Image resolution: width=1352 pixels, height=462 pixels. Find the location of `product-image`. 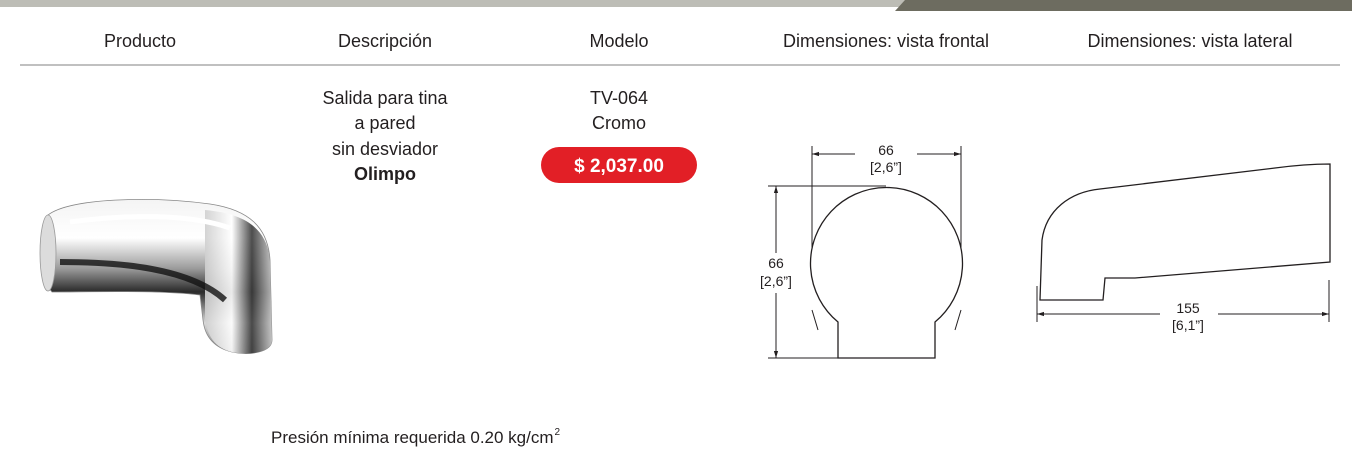

product-image is located at coordinates (156, 276).